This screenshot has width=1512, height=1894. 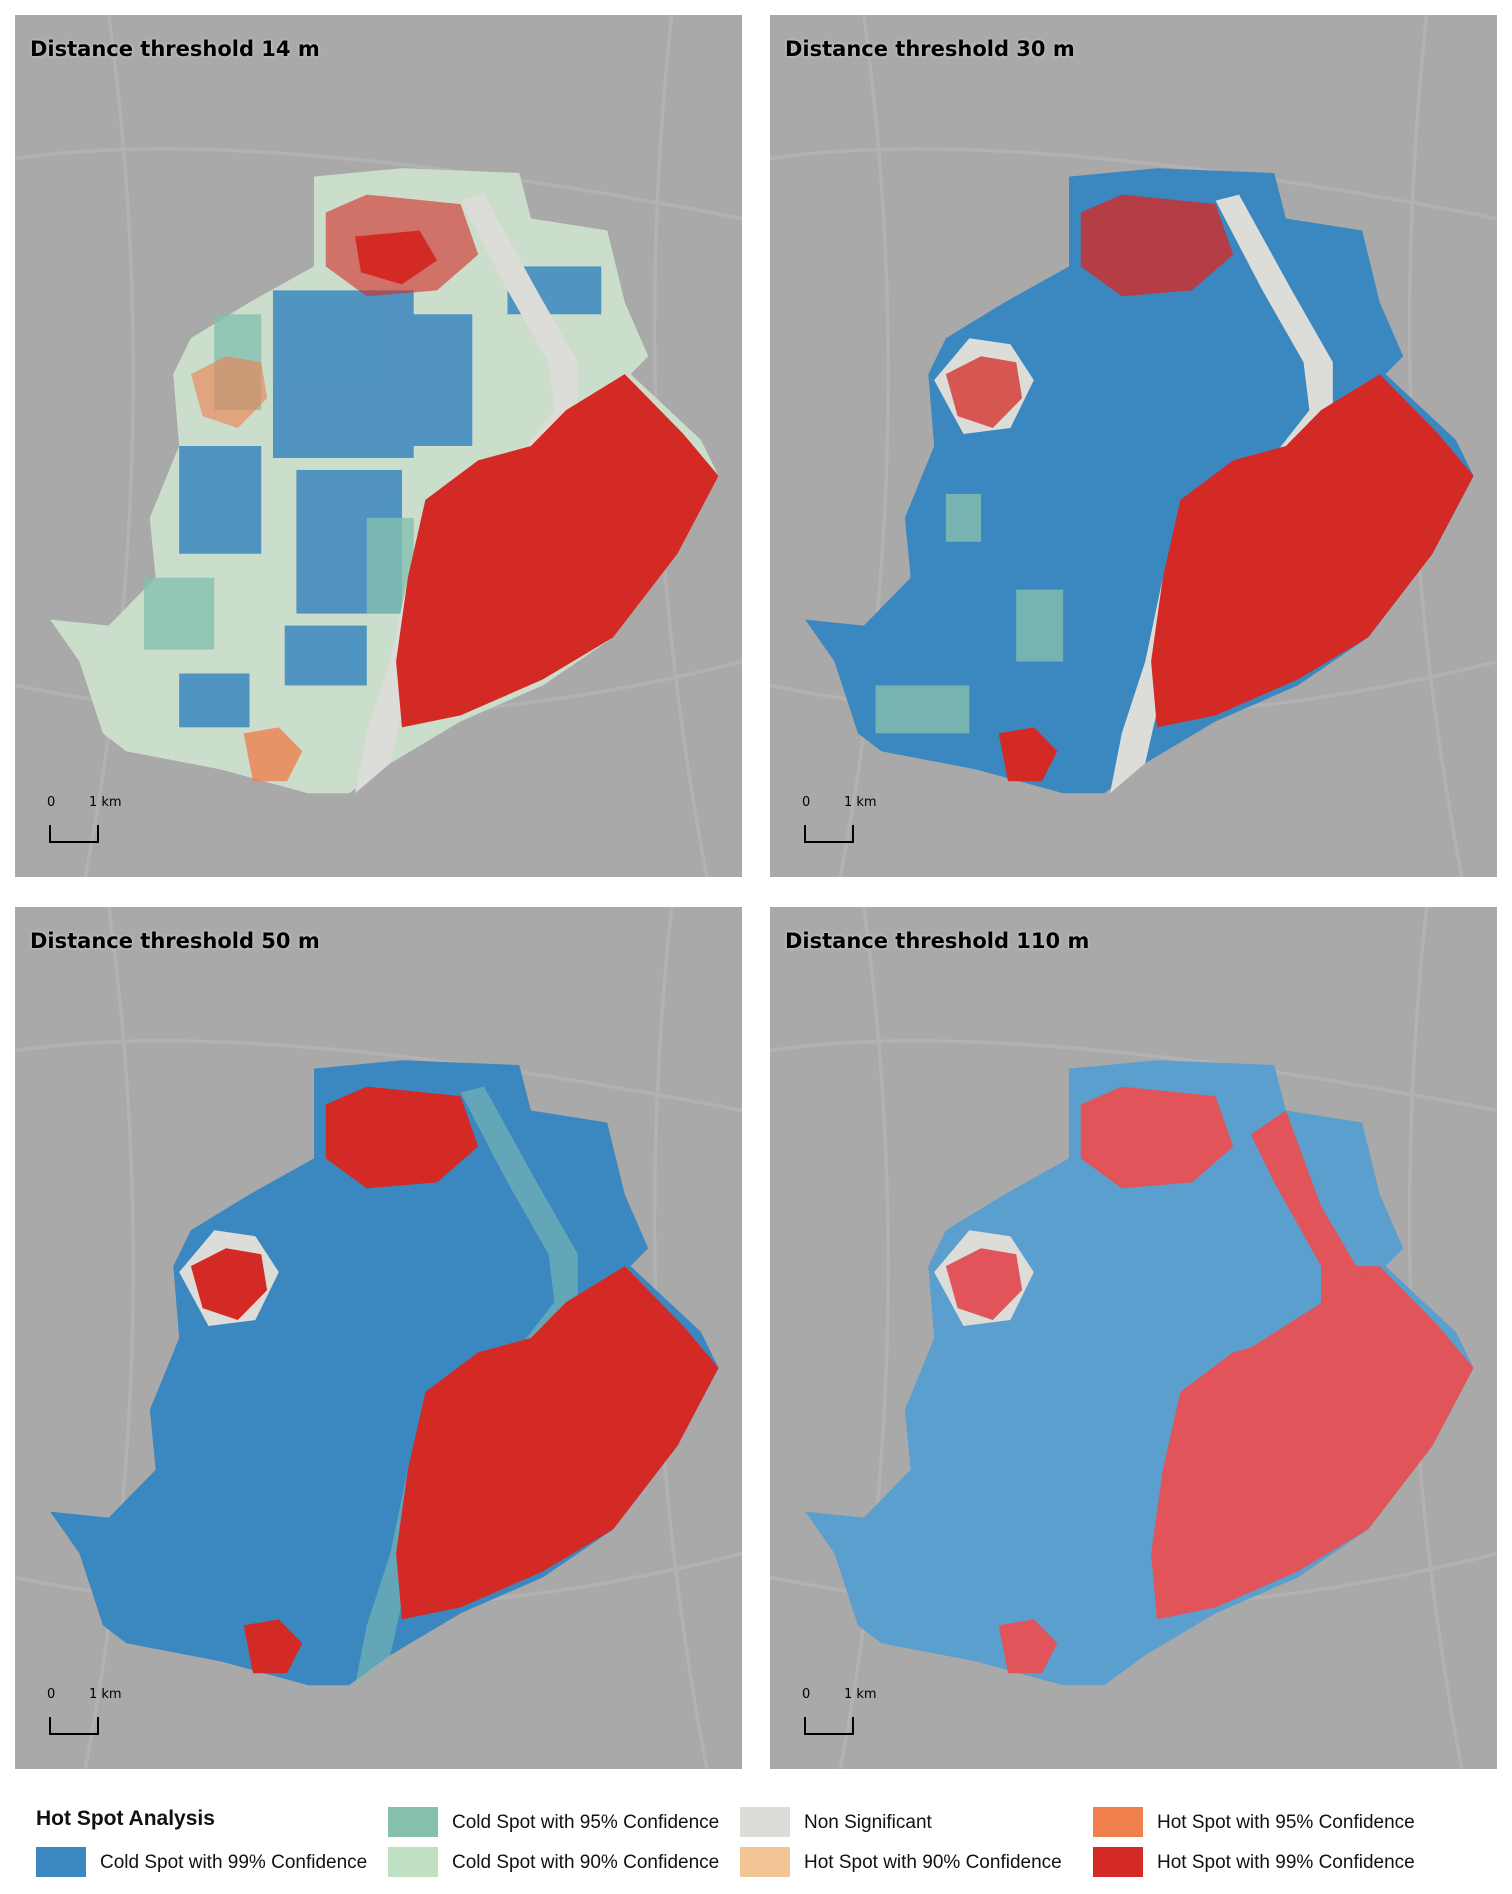 I want to click on panel-title: Distance threshold 50 m, so click(x=175, y=941).